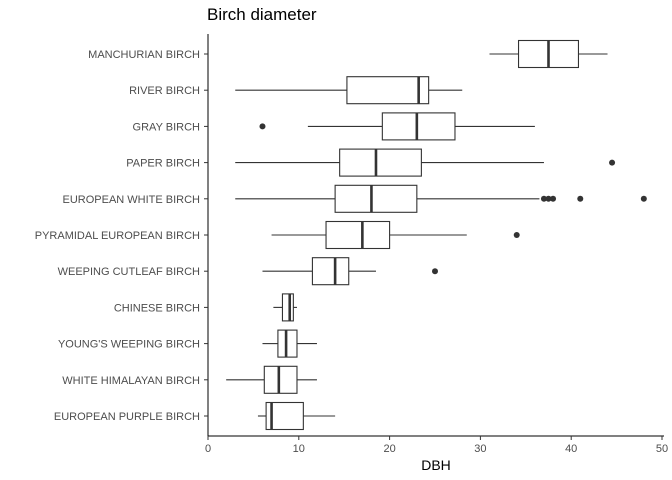  Describe the element at coordinates (436, 465) in the screenshot. I see `x-axis-title: DBH` at that location.